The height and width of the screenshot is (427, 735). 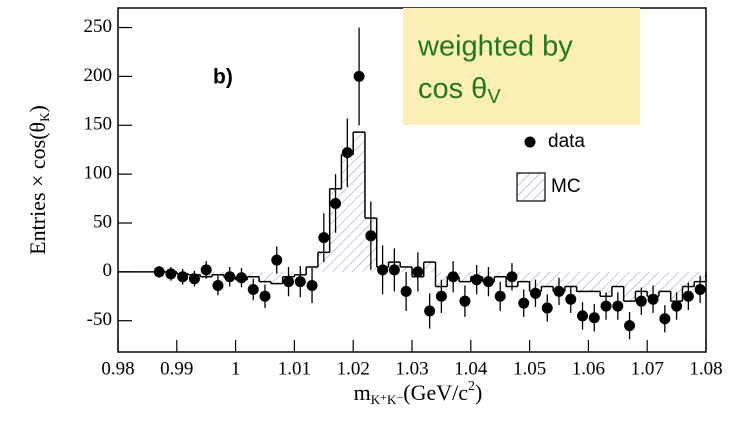 I want to click on x-tick-label: 1, so click(x=236, y=368).